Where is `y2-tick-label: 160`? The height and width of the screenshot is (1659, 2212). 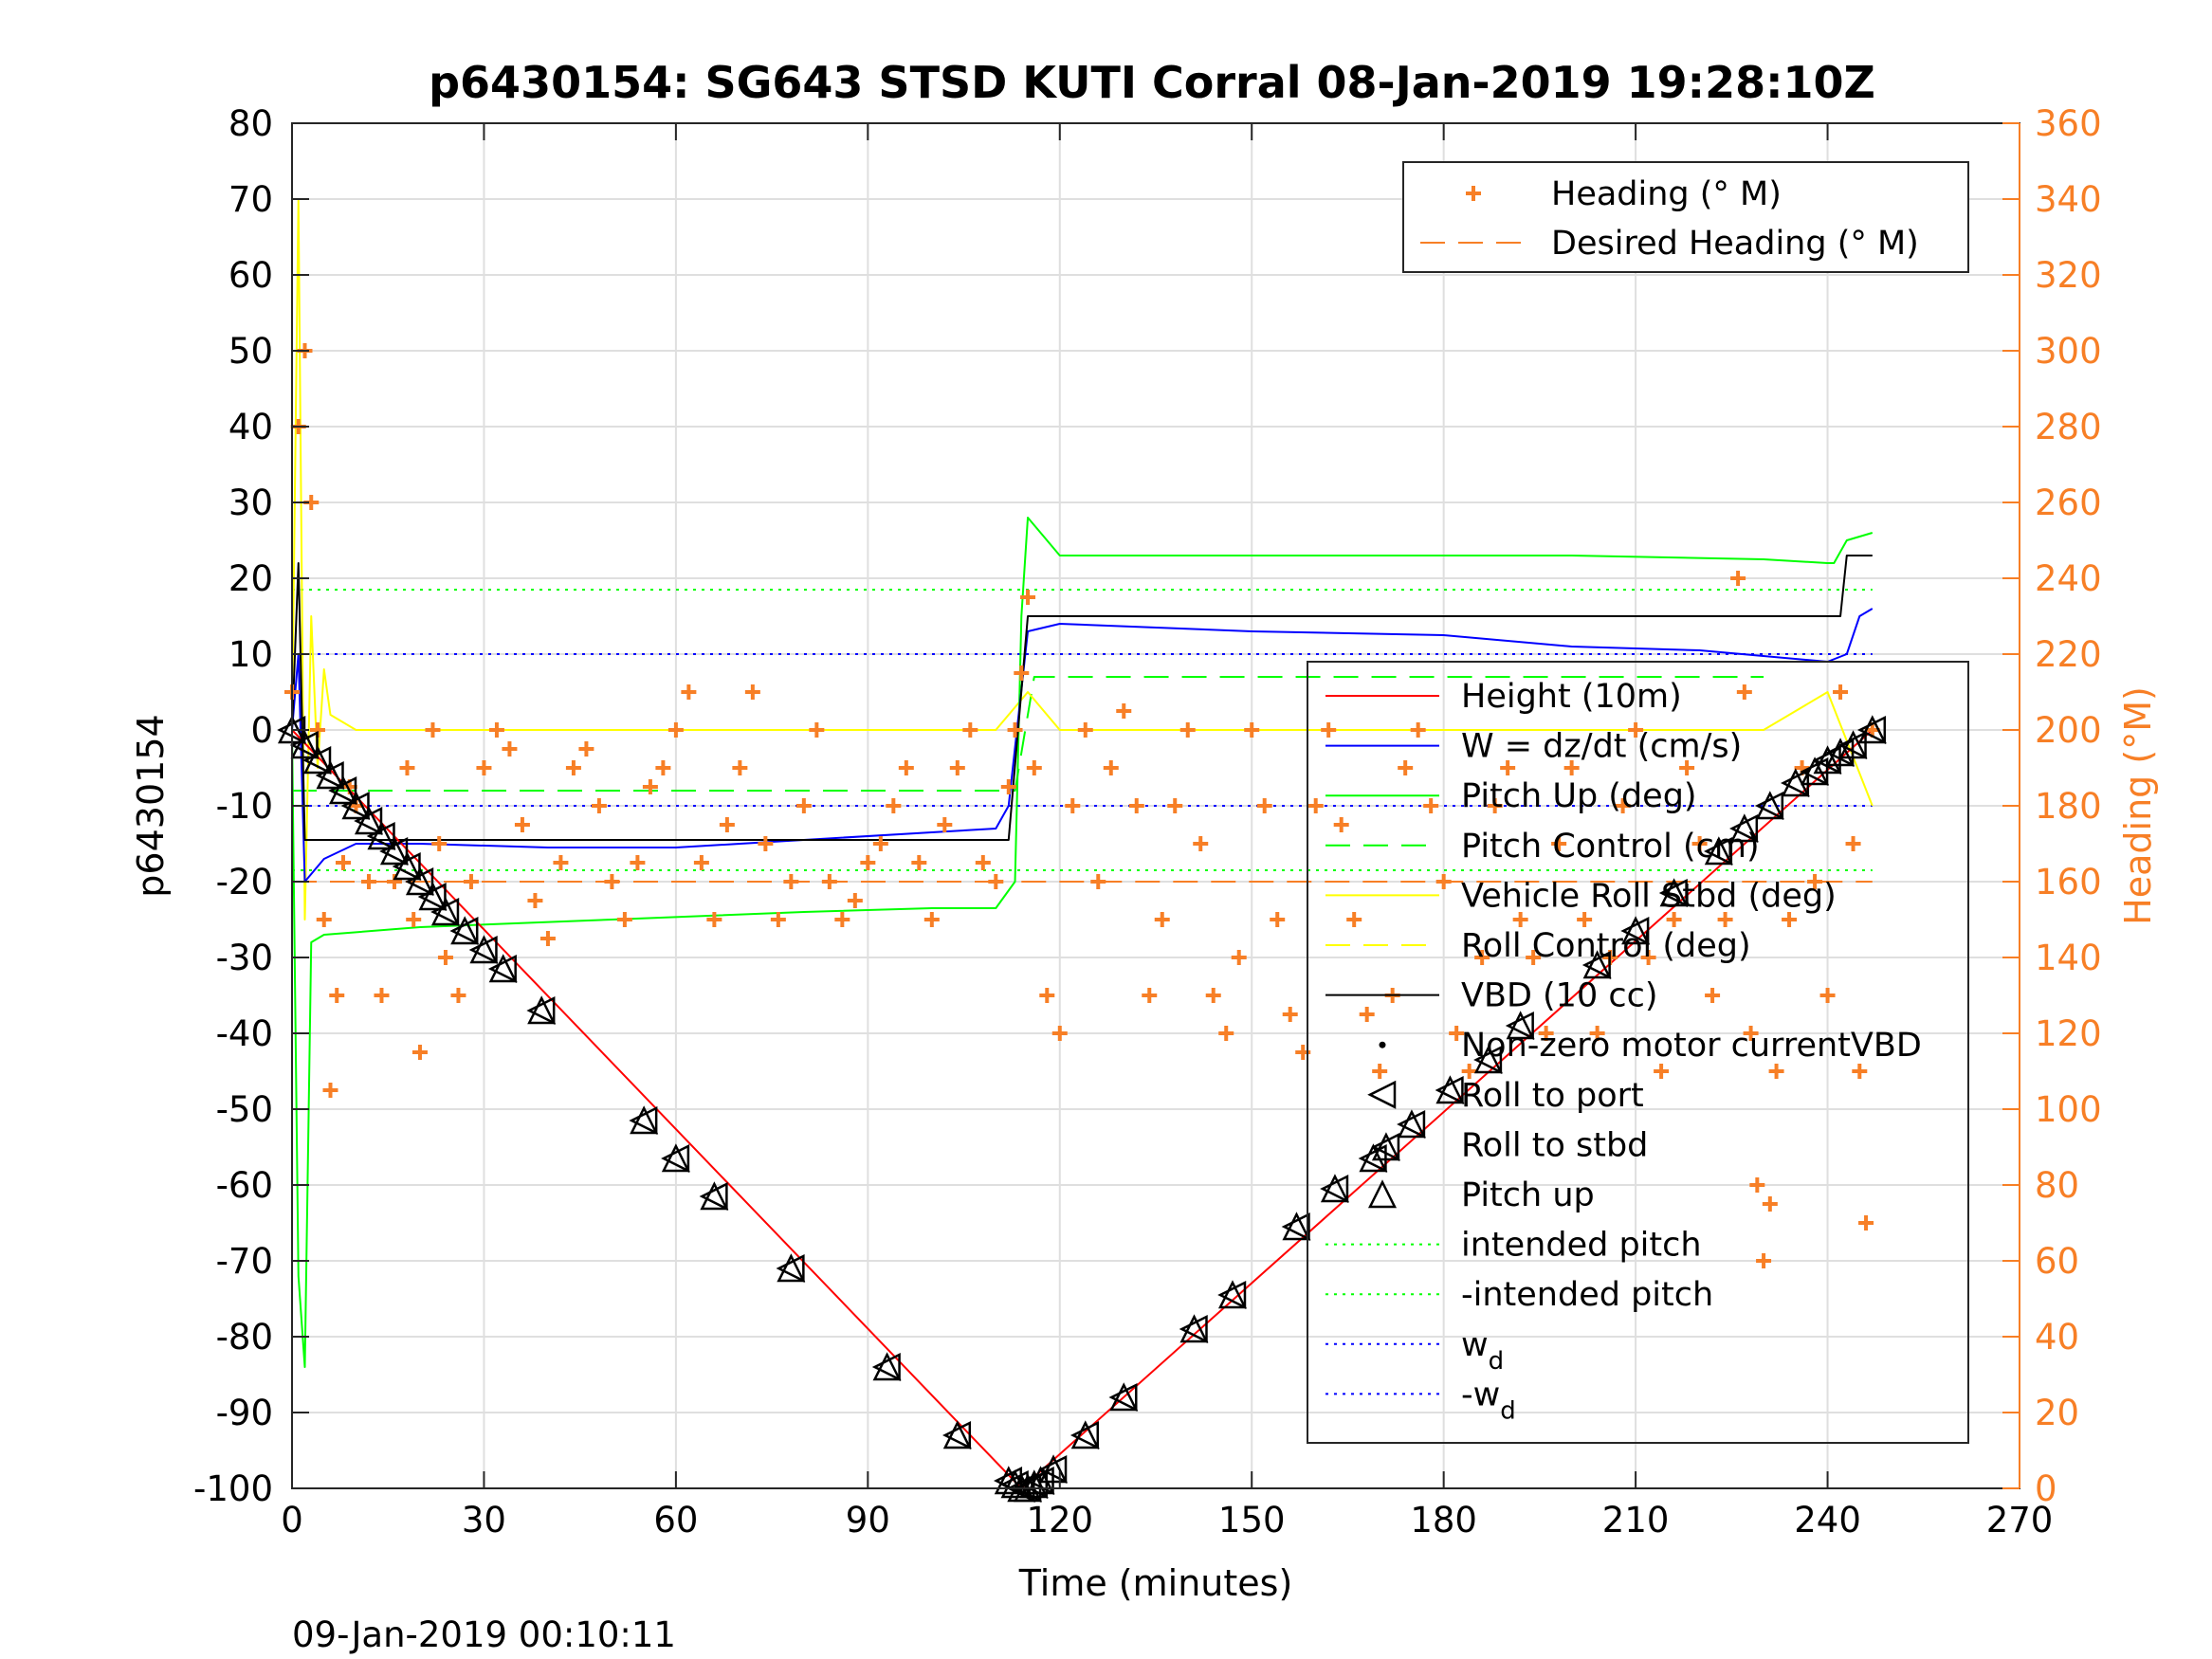 y2-tick-label: 160 is located at coordinates (2068, 882).